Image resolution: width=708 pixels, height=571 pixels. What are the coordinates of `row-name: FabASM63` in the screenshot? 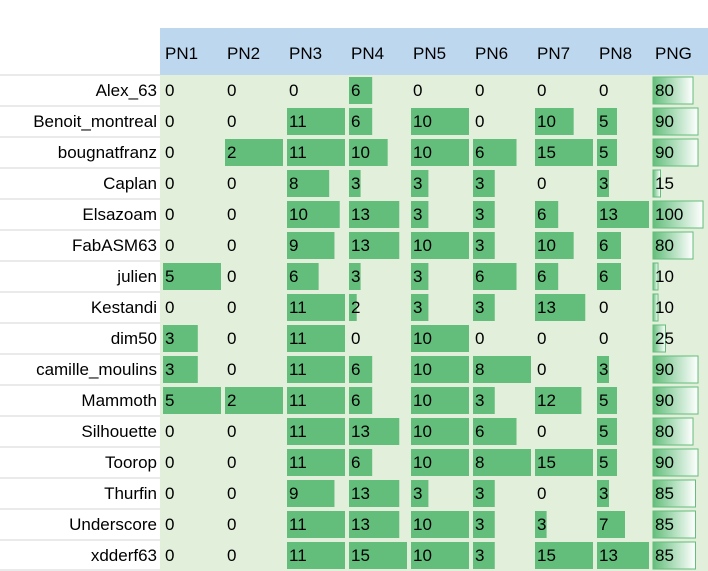 It's located at (114, 245).